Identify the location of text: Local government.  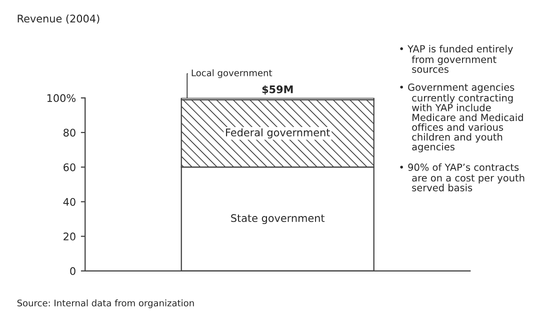
(232, 73).